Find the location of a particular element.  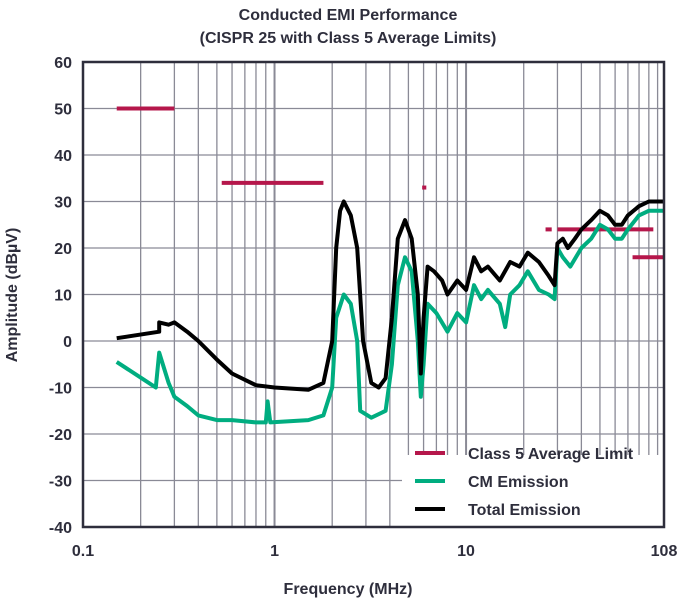

y-tick-label: -40 is located at coordinates (60, 528).